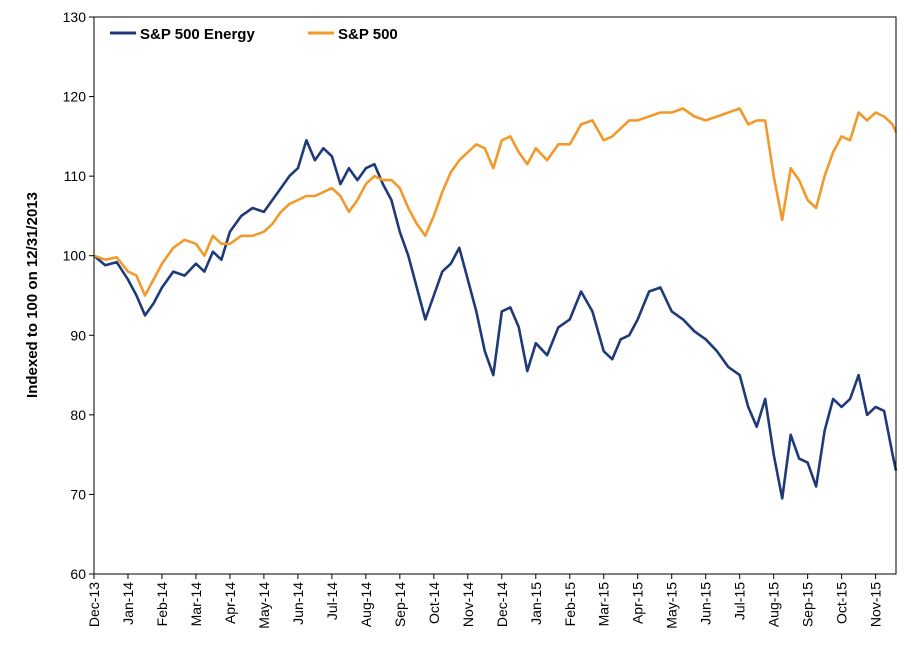 The width and height of the screenshot is (911, 660). What do you see at coordinates (78, 335) in the screenshot?
I see `y-tick-label: 90` at bounding box center [78, 335].